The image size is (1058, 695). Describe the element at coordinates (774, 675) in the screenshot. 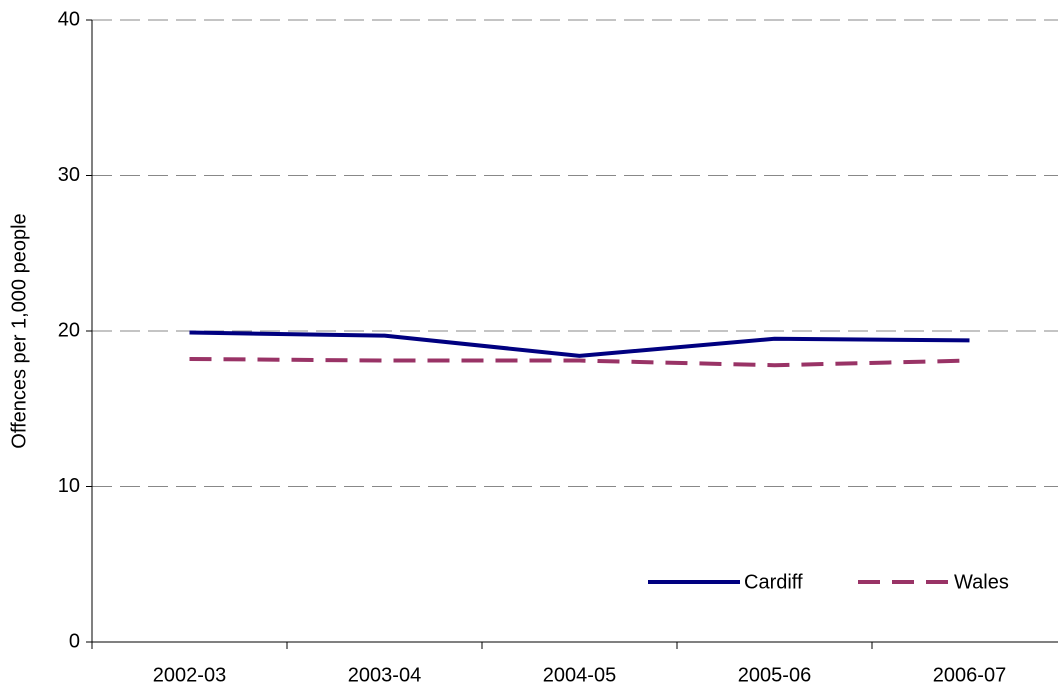

I see `x-tick-label: 2005-06` at that location.